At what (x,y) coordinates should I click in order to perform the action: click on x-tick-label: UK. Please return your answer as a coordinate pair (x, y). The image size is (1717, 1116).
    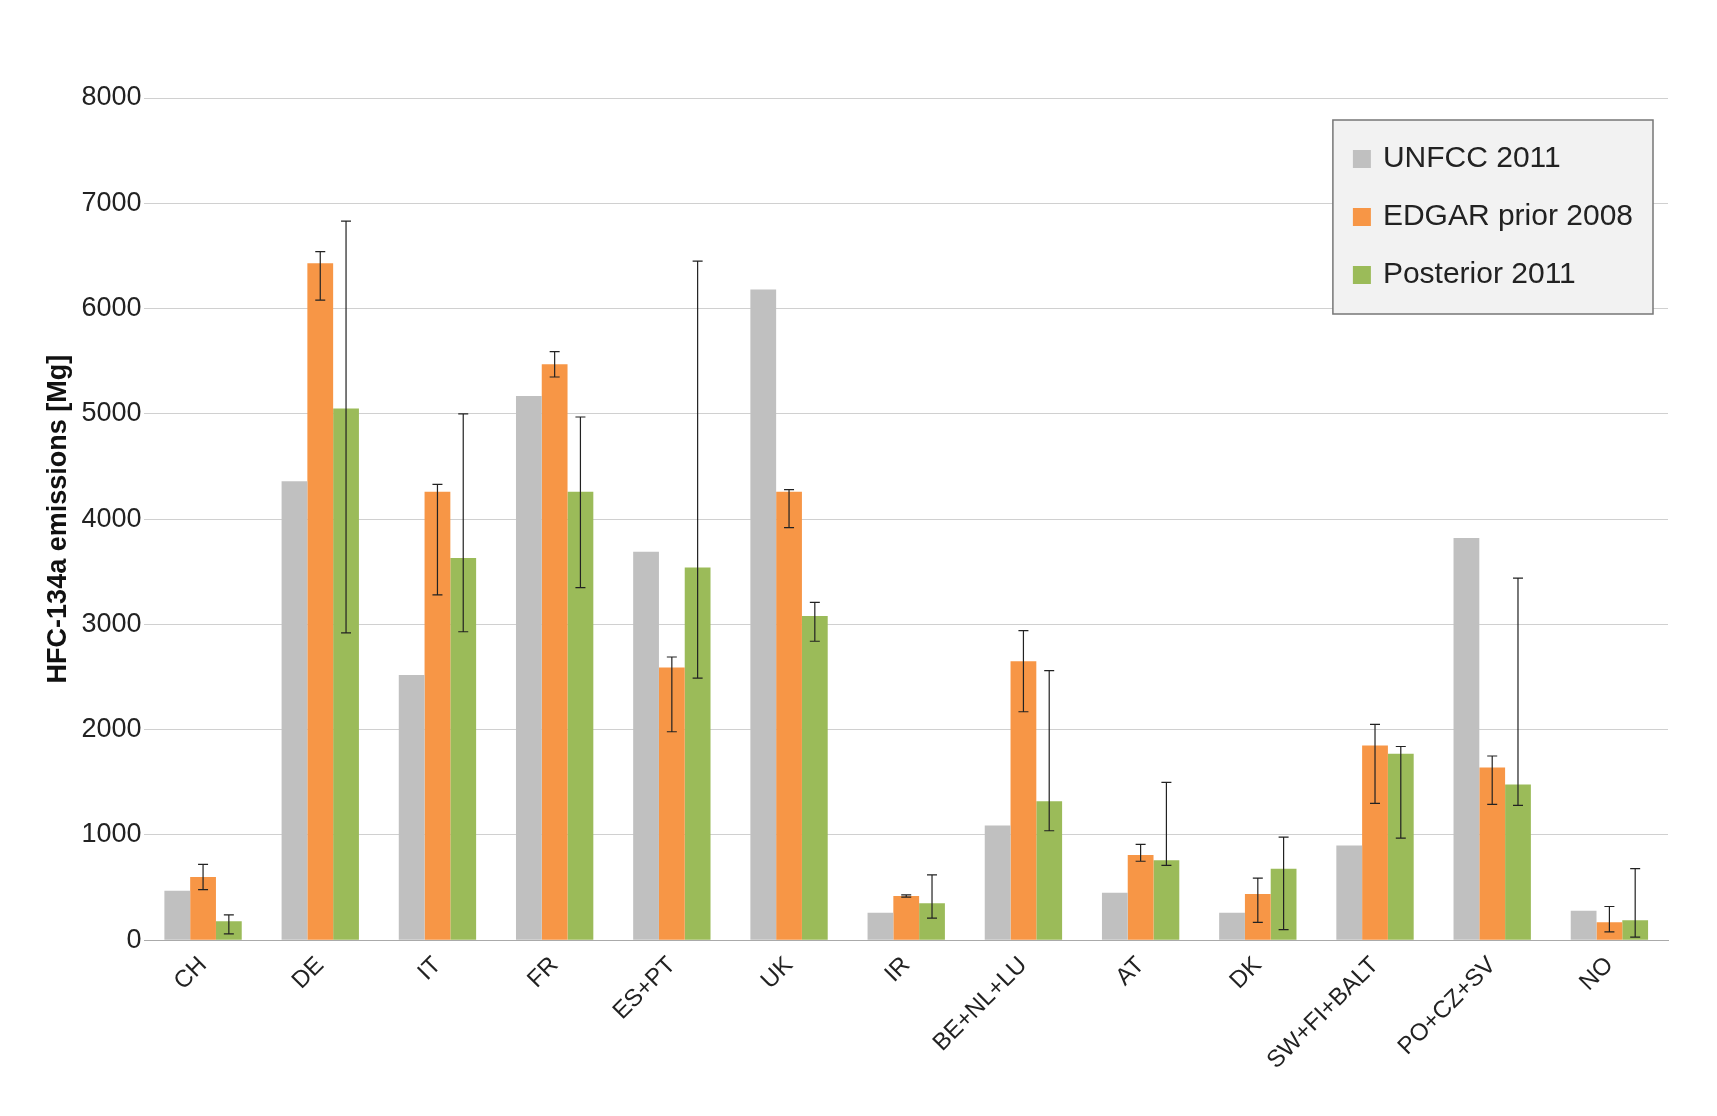
    Looking at the image, I should click on (776, 972).